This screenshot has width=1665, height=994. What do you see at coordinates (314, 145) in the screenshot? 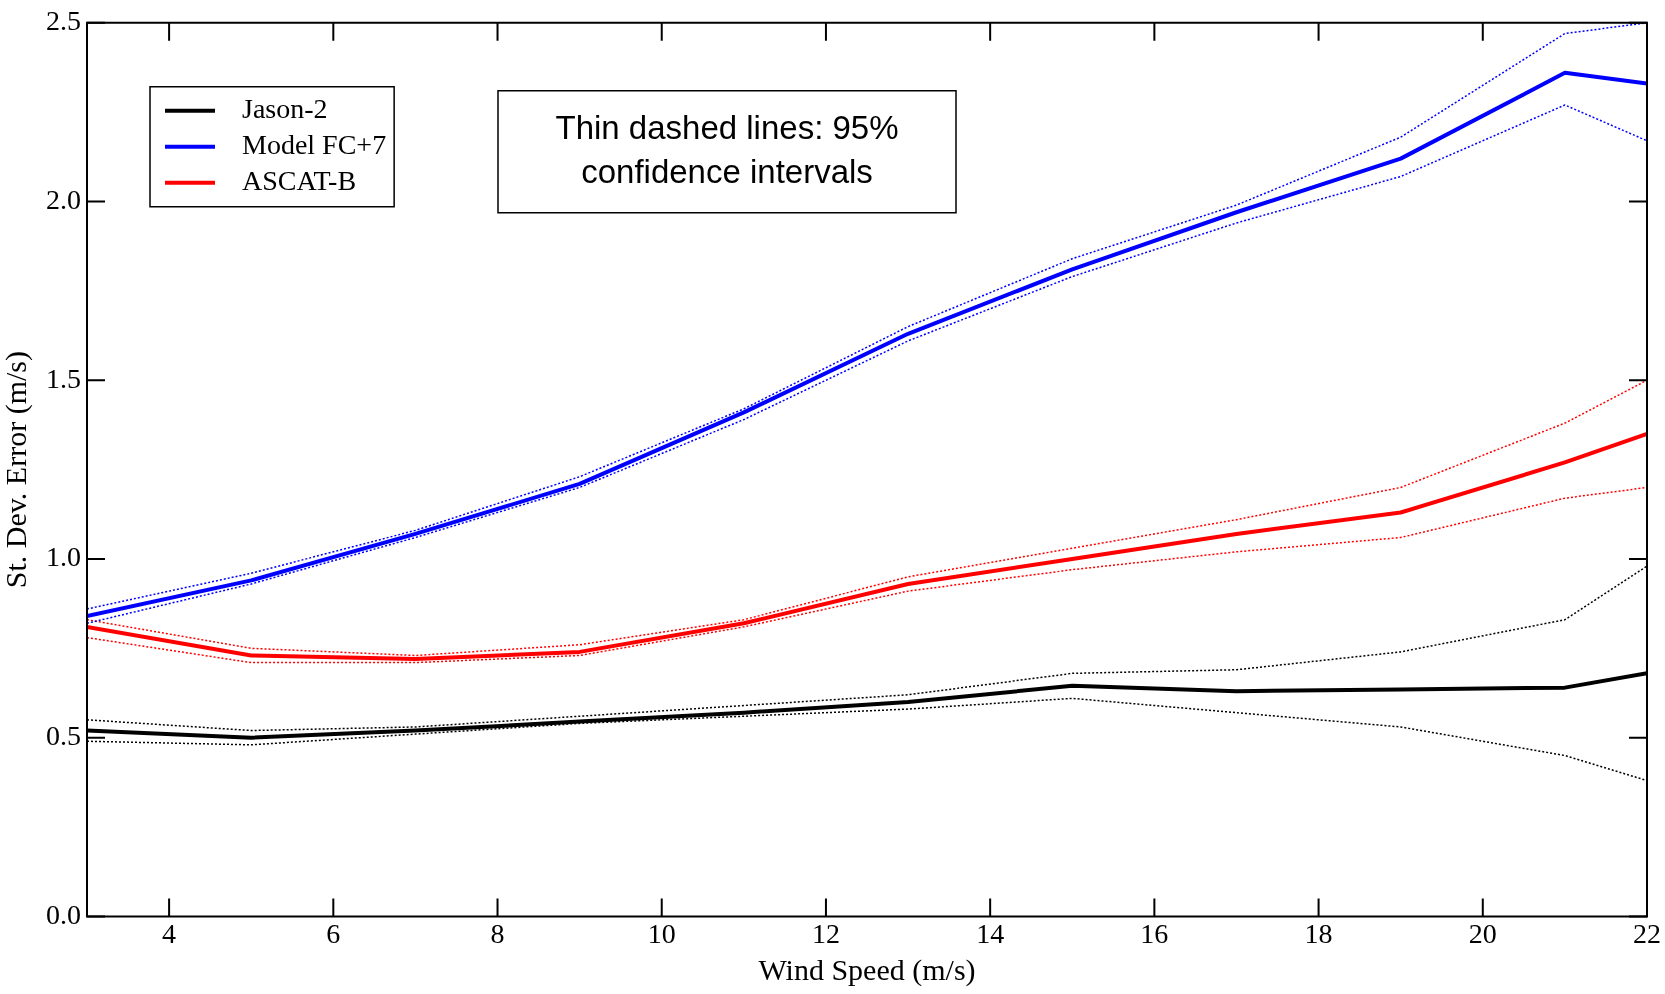
I see `legend-label: Model FC+7` at bounding box center [314, 145].